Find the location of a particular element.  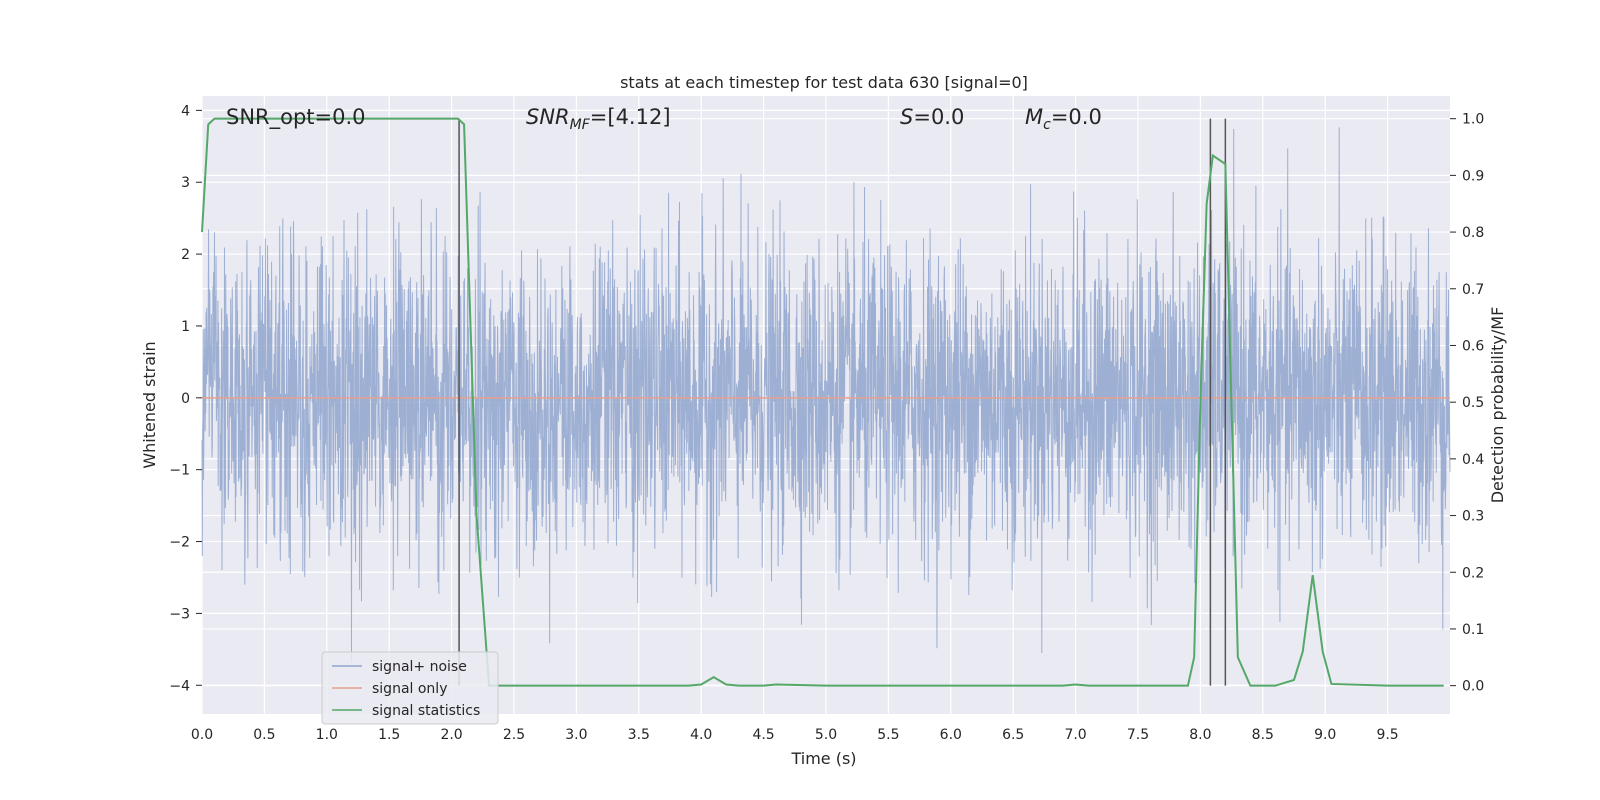

legend-box is located at coordinates (410, 688).